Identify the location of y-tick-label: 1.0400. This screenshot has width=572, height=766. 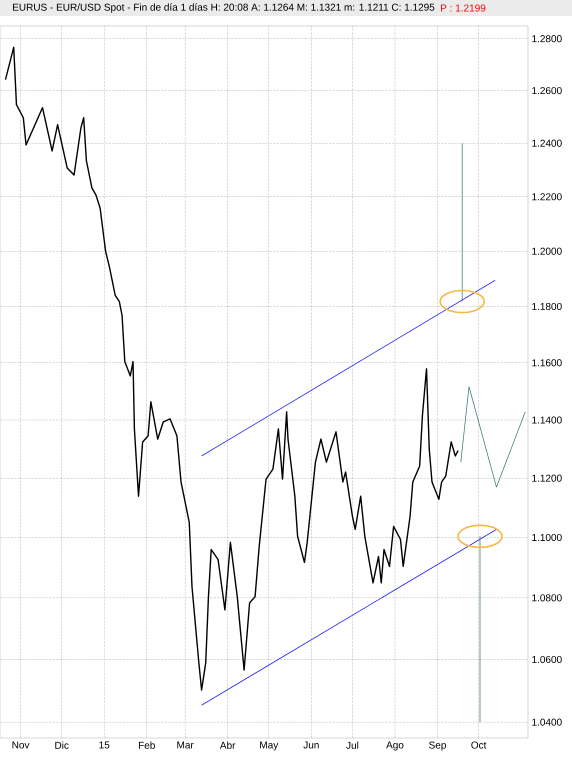
(547, 722).